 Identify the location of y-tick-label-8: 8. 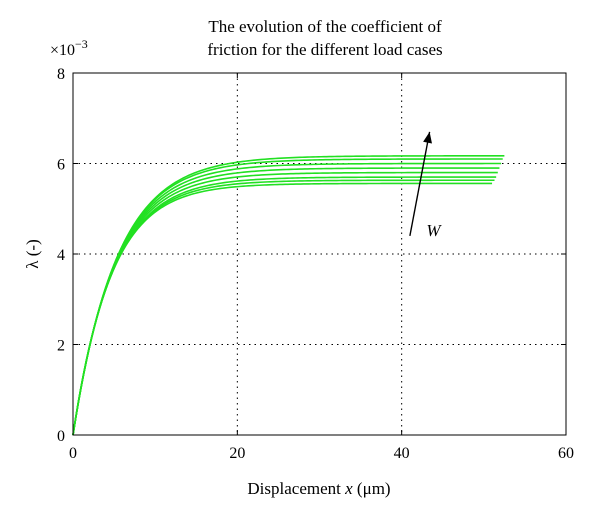
(61, 74).